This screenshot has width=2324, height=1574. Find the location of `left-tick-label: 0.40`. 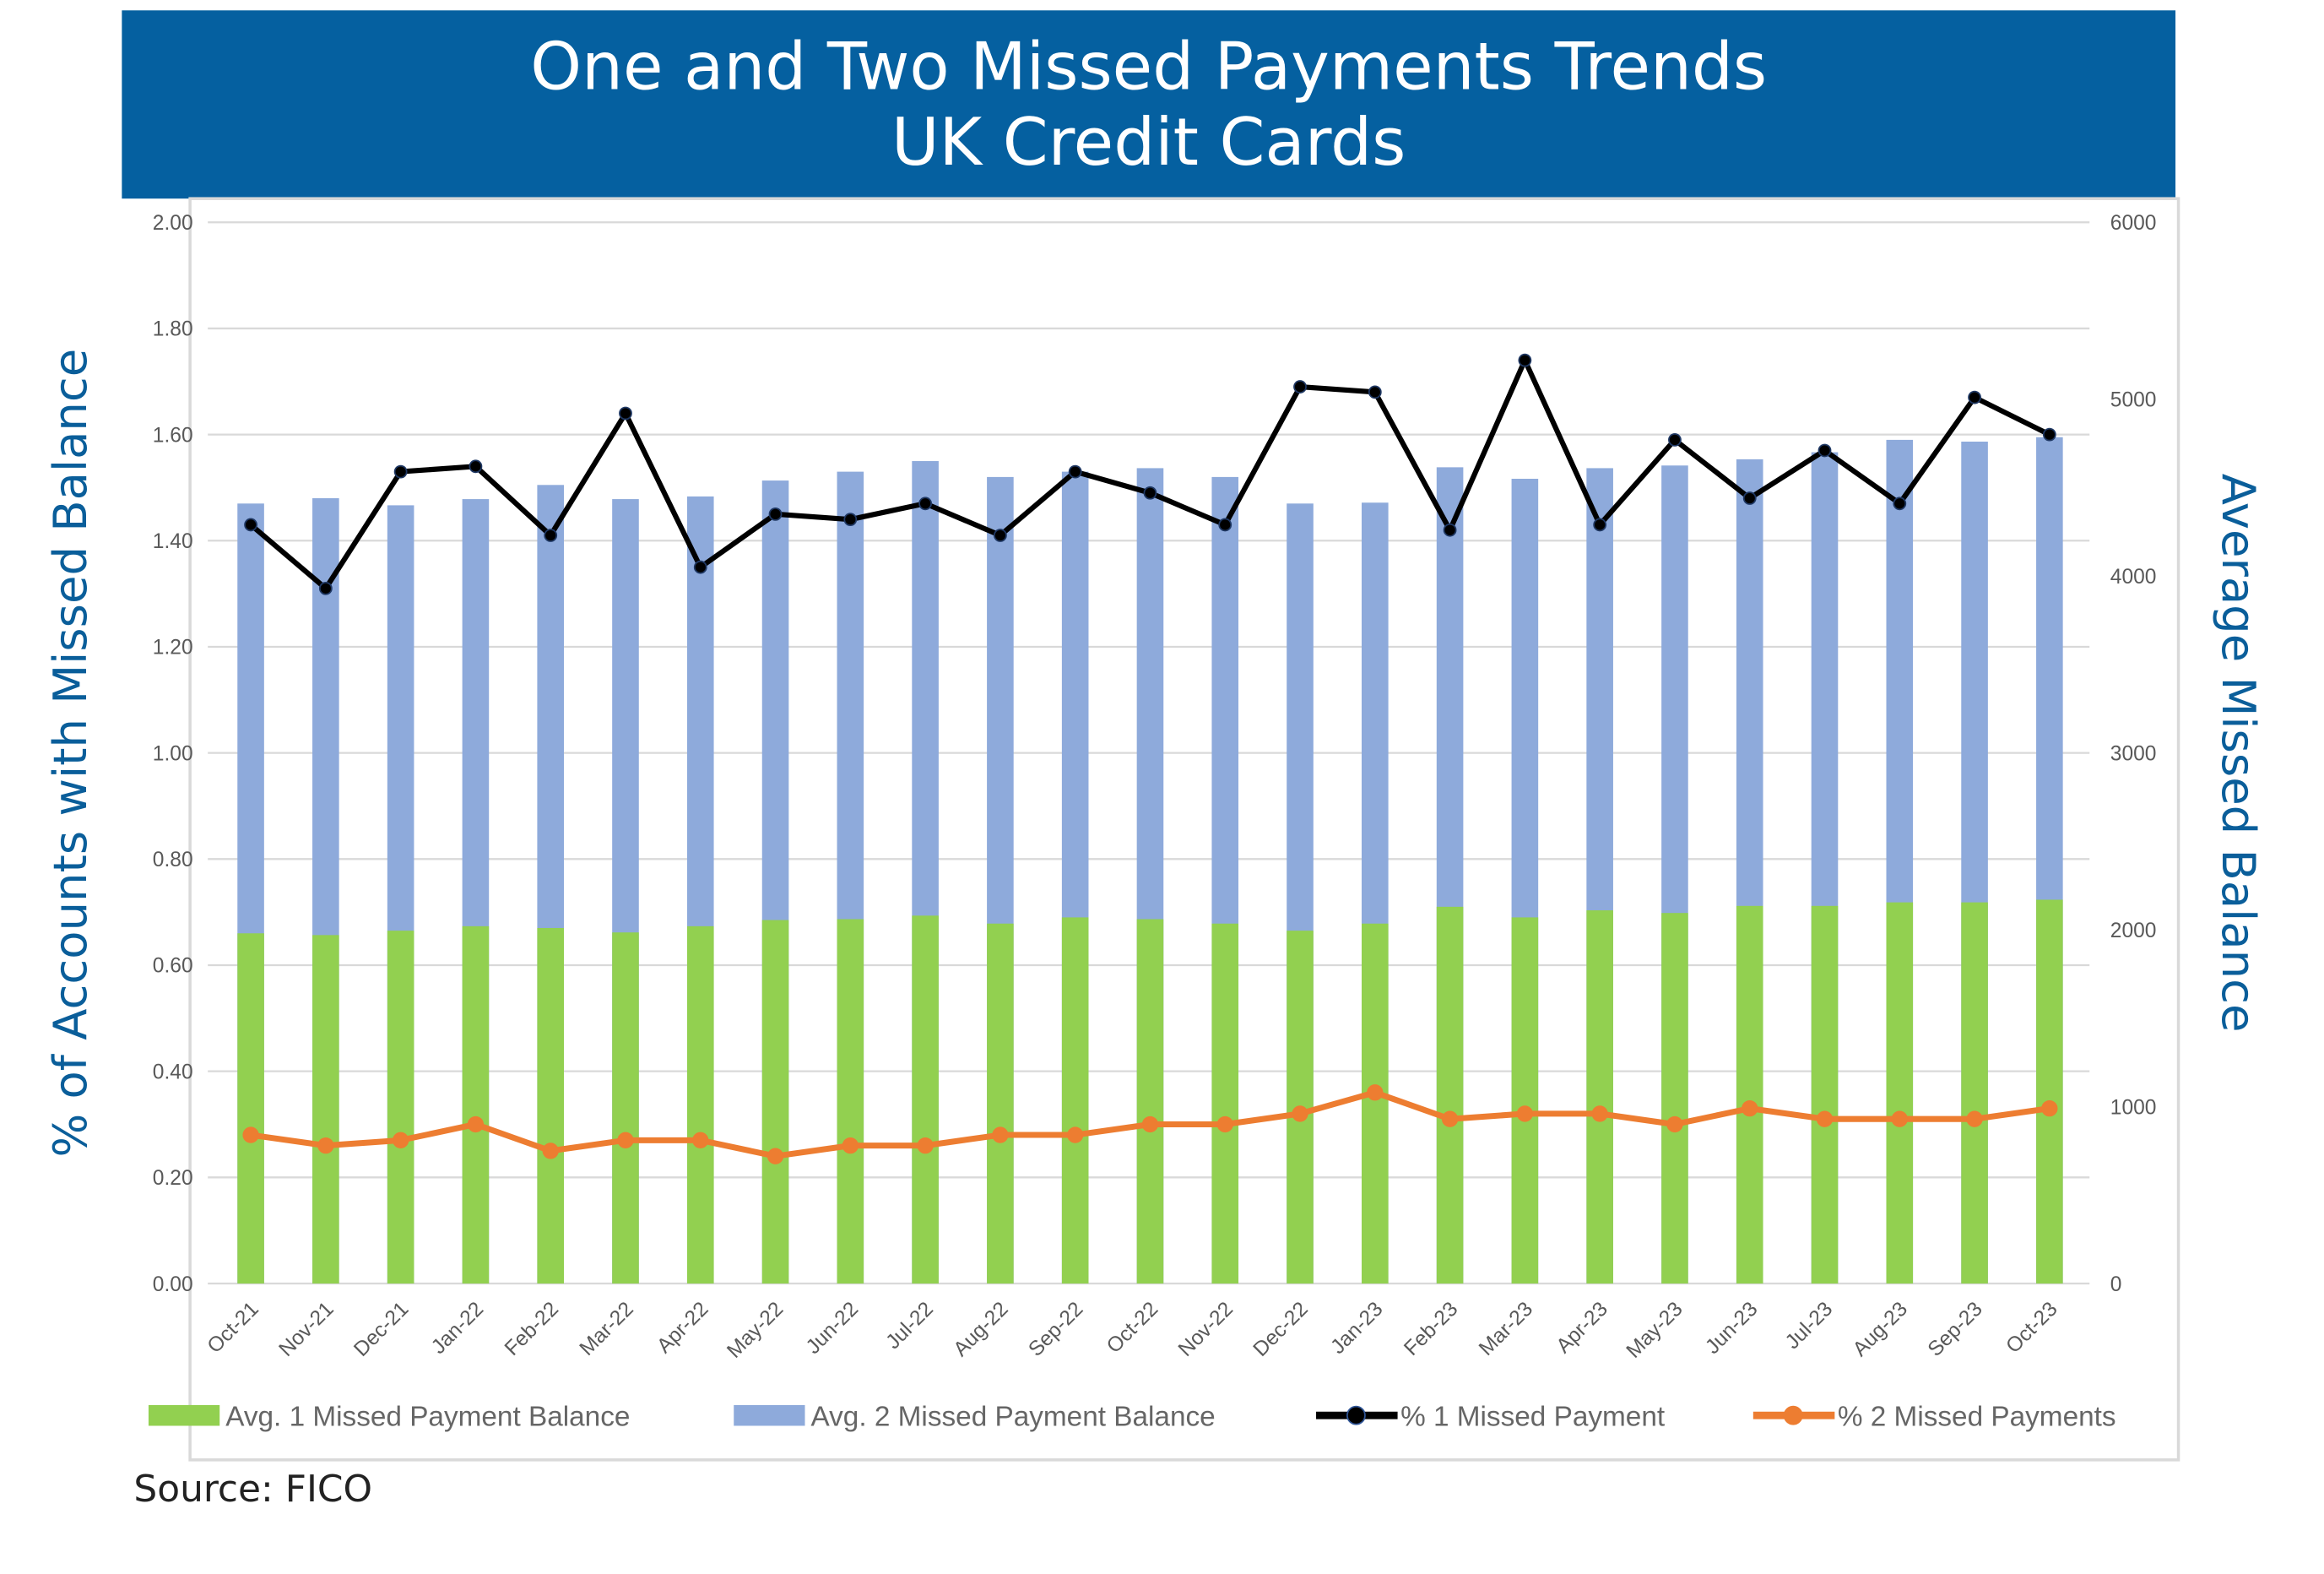

left-tick-label: 0.40 is located at coordinates (173, 1072).